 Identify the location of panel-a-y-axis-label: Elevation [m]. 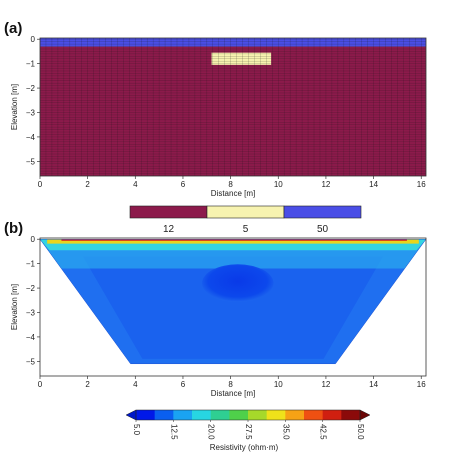
(14, 107).